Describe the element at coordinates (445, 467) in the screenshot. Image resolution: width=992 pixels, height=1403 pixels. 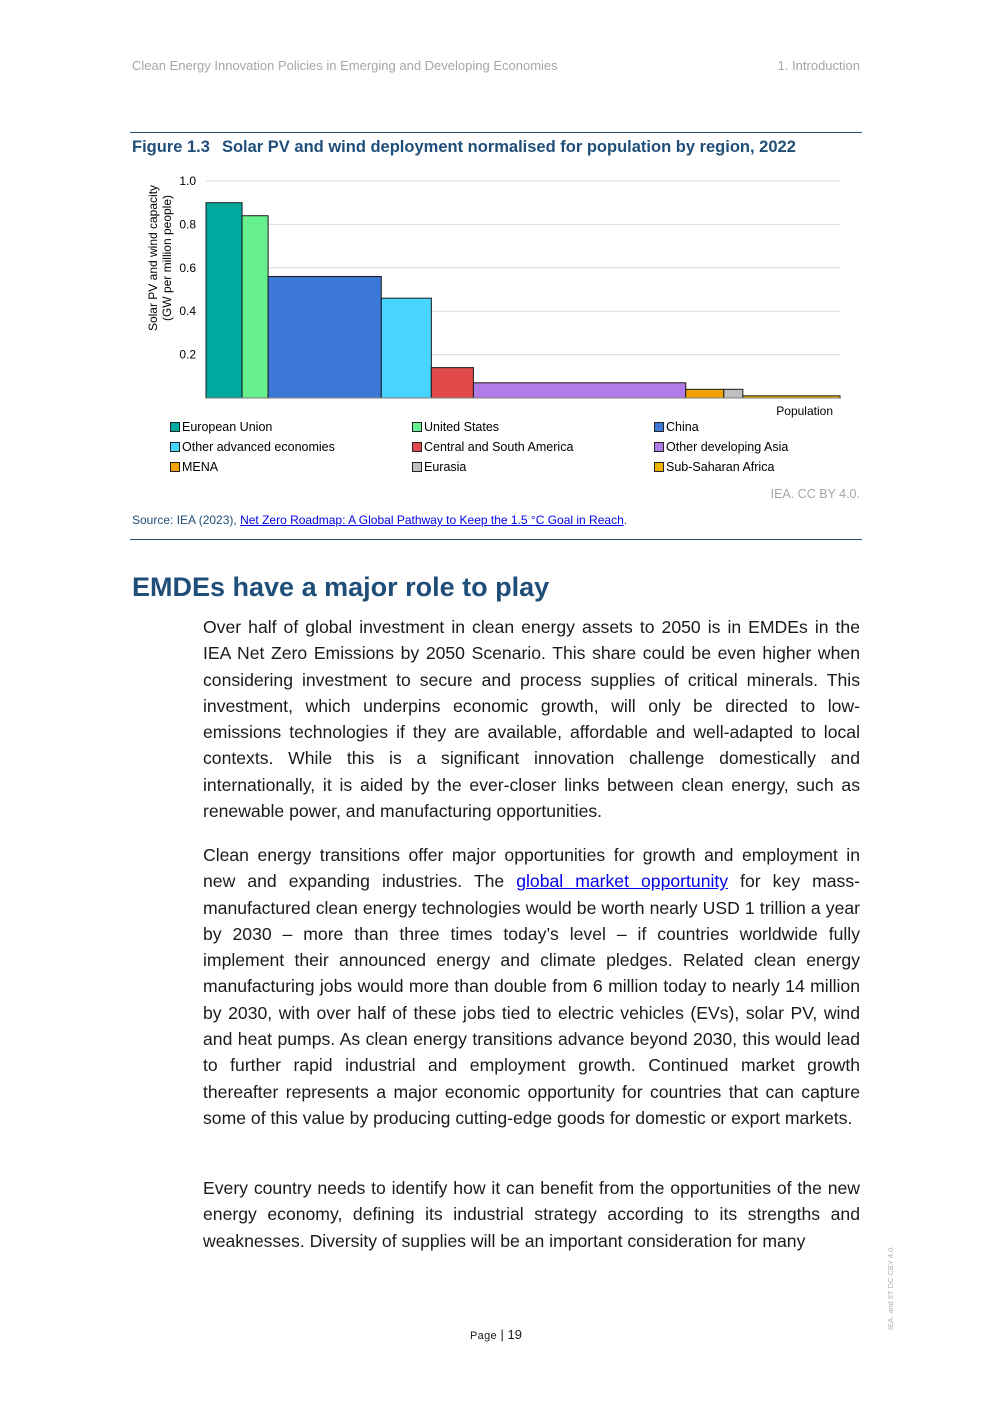
I see `legend-label: Eurasia` at that location.